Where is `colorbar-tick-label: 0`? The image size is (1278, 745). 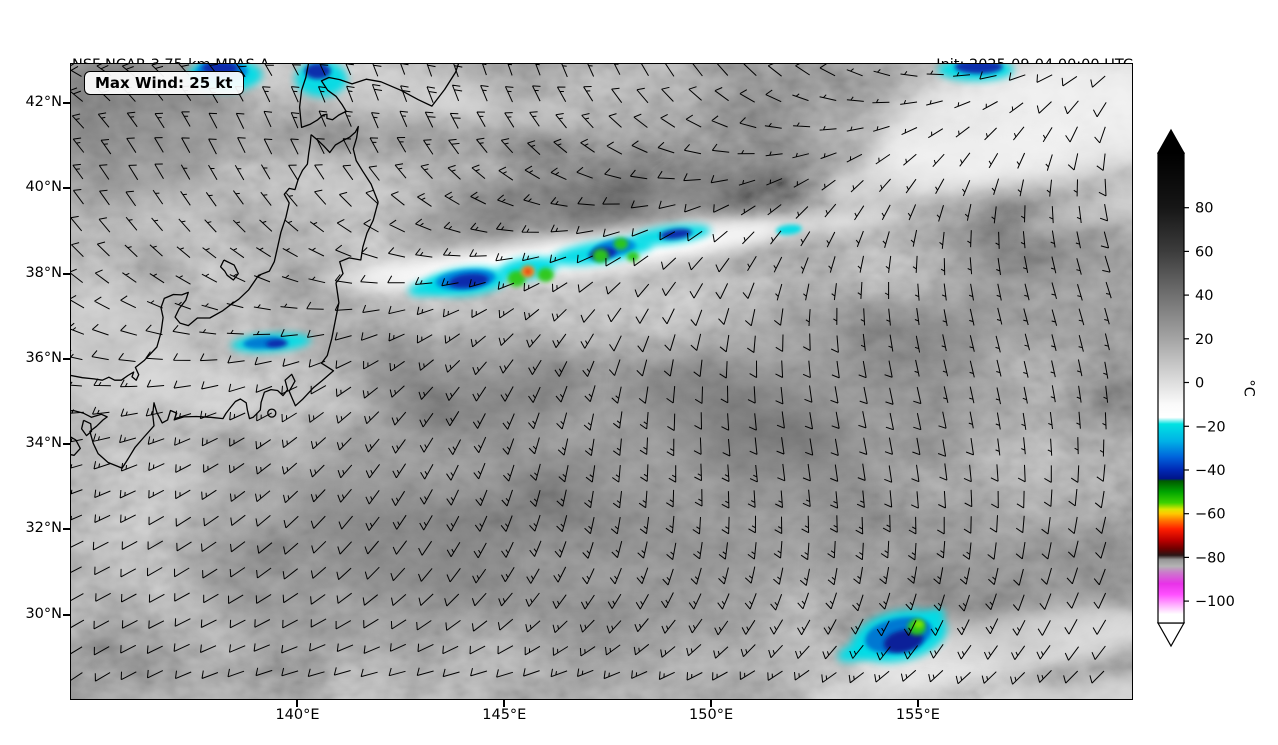 colorbar-tick-label: 0 is located at coordinates (1199, 384).